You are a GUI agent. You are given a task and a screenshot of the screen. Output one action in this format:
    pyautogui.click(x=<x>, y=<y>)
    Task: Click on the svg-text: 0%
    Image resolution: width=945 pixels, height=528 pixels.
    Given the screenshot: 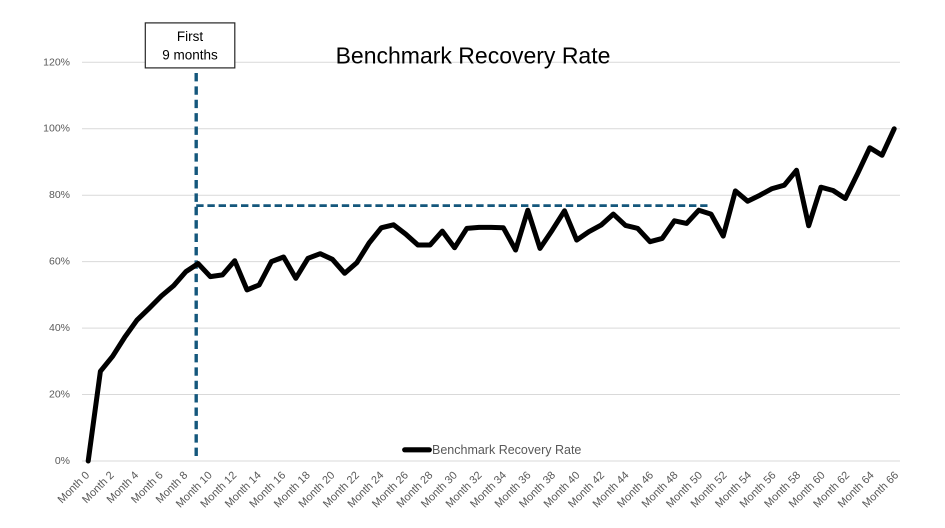 What is the action you would take?
    pyautogui.click(x=62, y=461)
    